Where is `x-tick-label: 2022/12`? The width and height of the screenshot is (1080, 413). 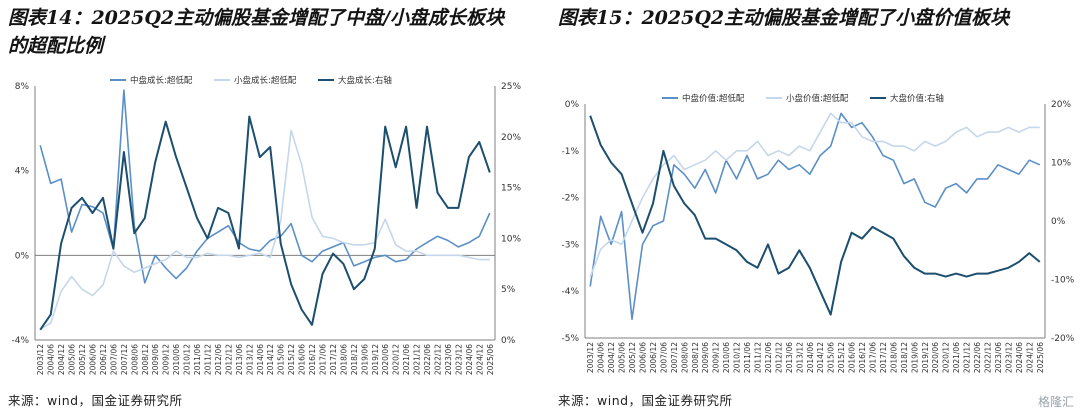 x-tick-label: 2022/12 is located at coordinates (988, 357).